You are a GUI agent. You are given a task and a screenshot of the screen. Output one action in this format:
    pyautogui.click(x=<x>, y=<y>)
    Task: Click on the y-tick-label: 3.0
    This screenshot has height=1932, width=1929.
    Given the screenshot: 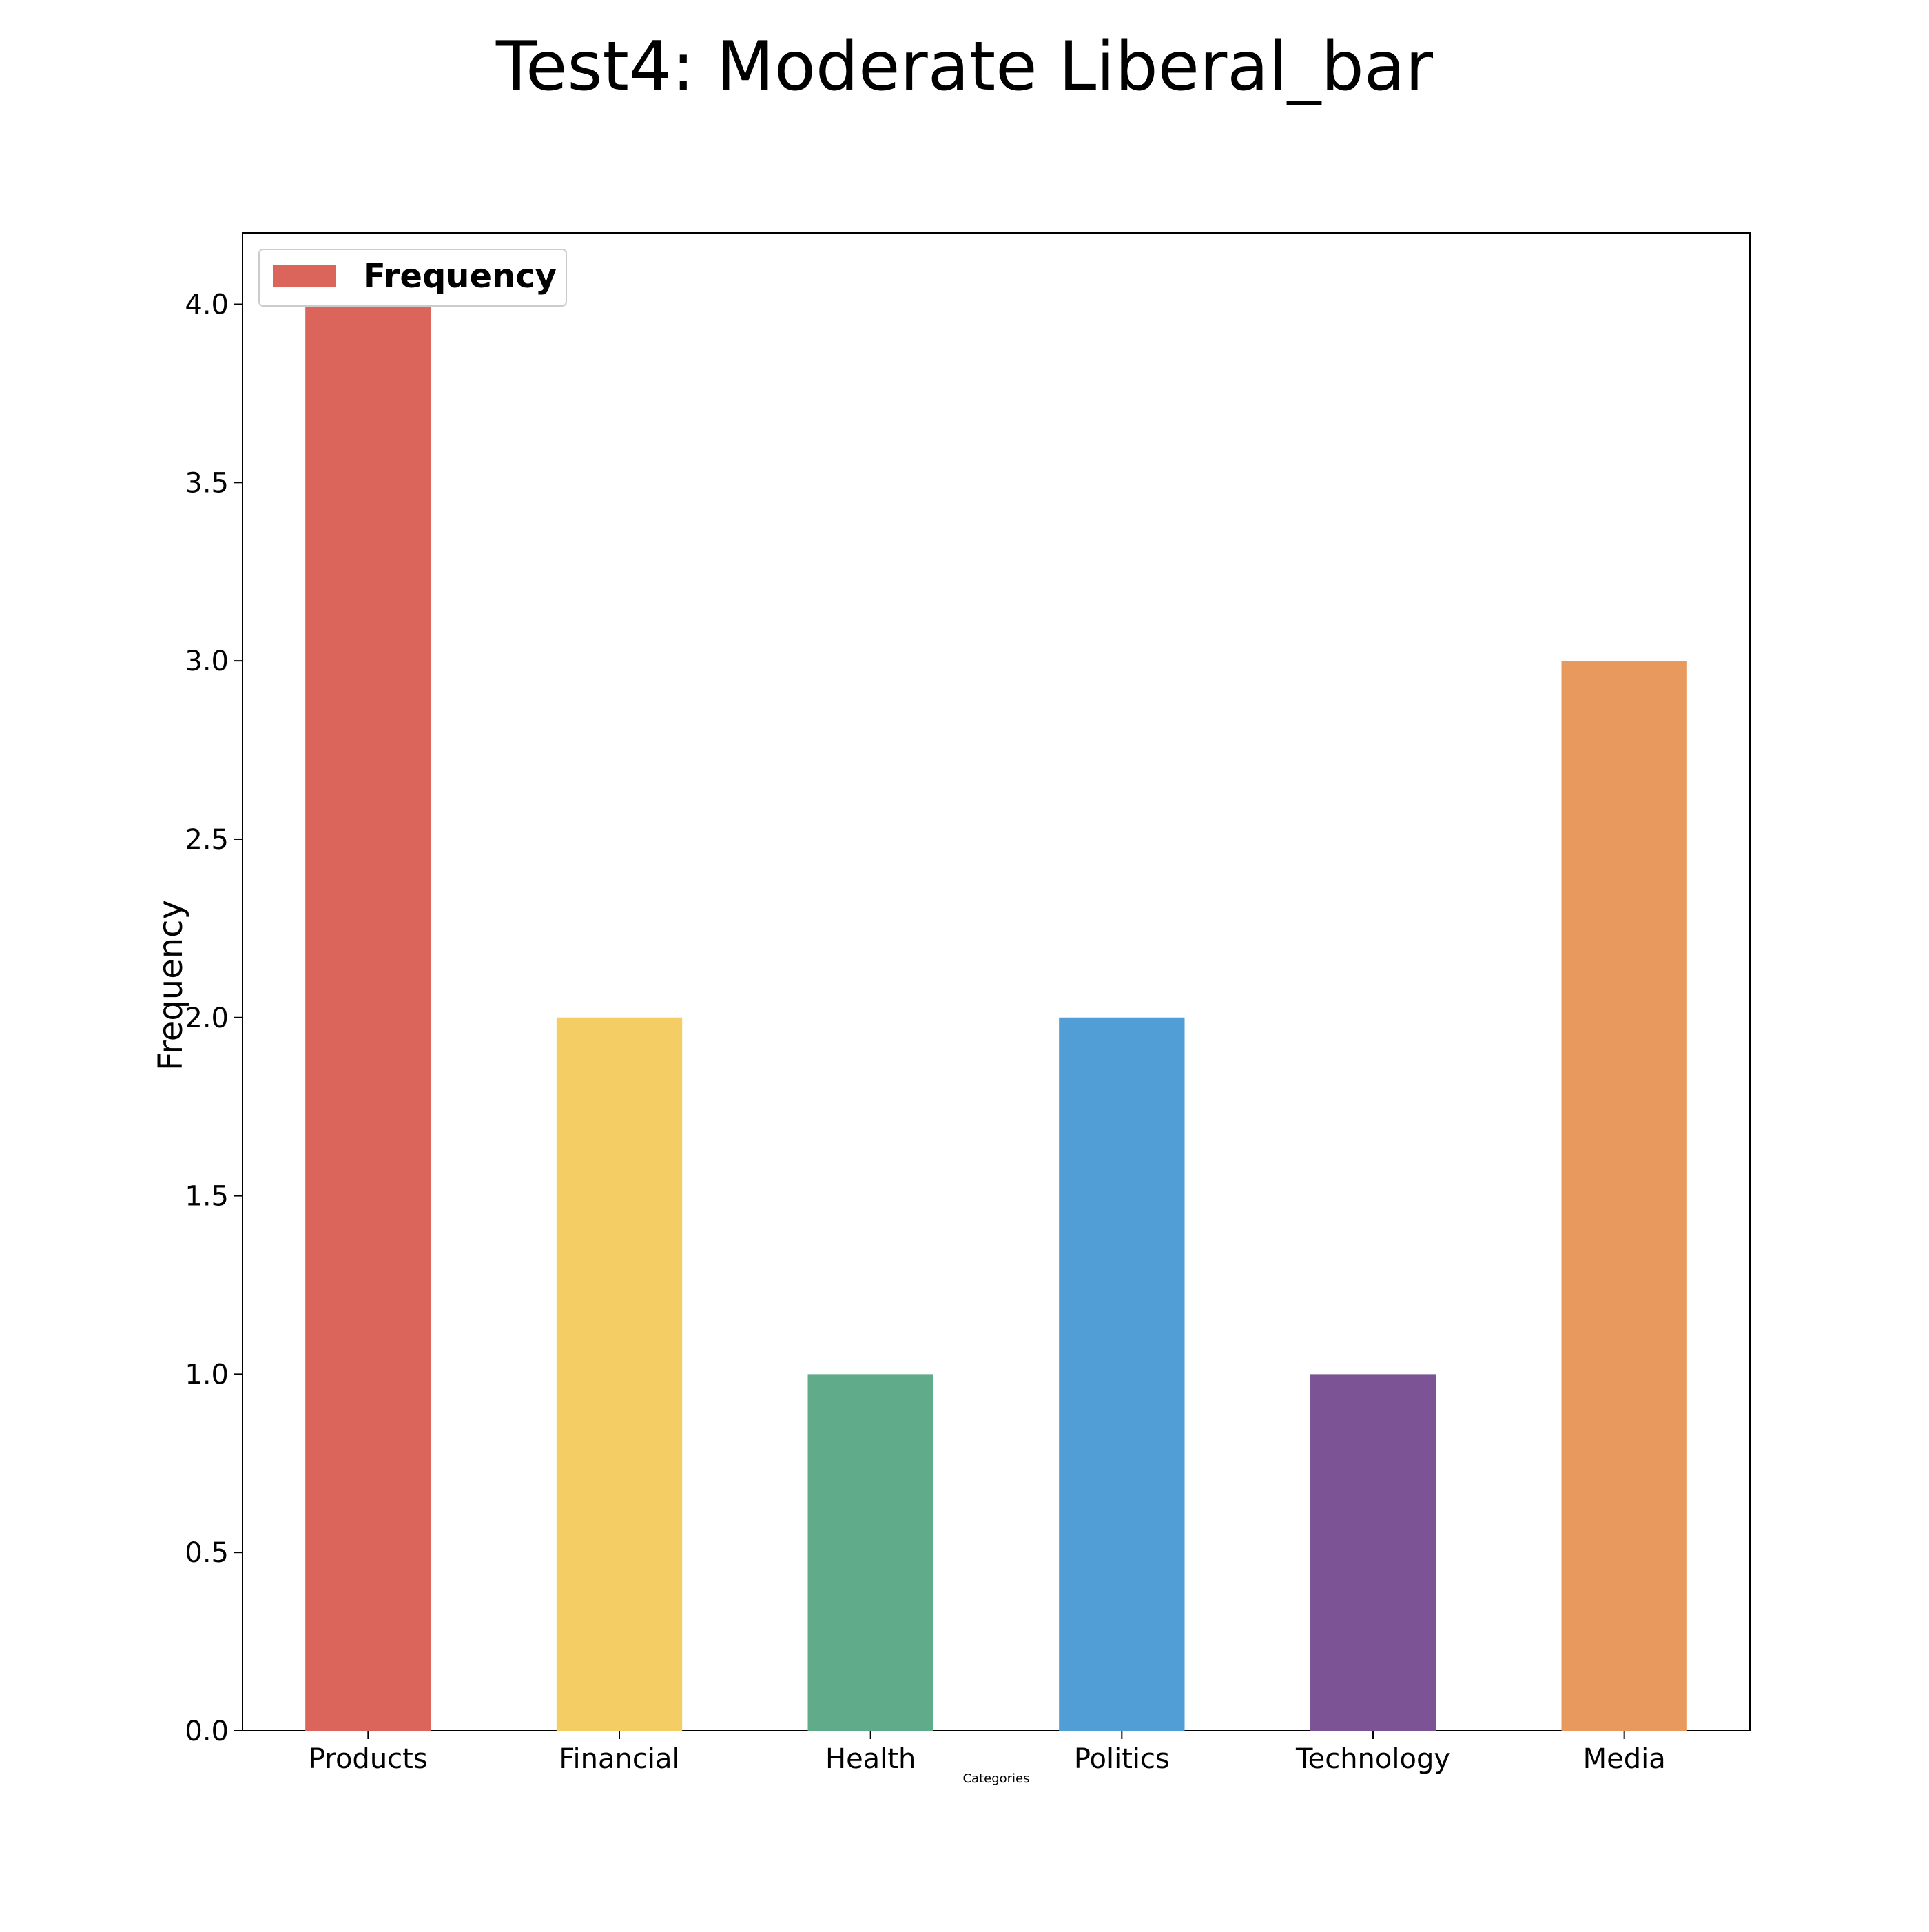 What is the action you would take?
    pyautogui.click(x=207, y=661)
    